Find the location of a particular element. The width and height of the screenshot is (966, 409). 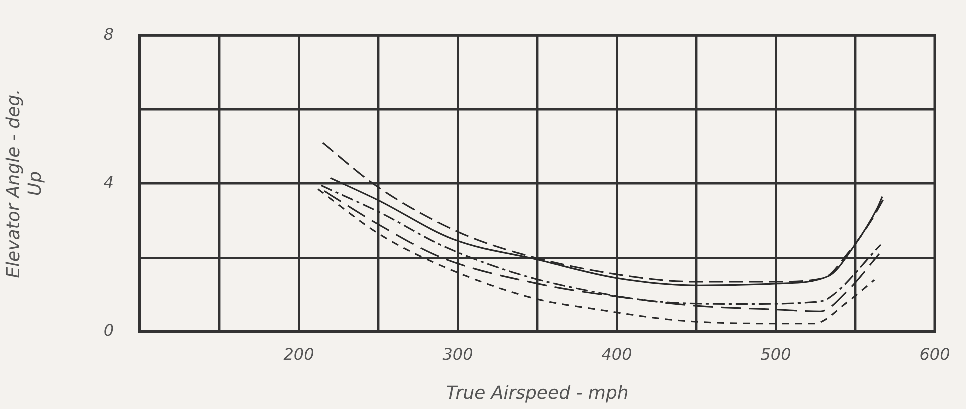

x-axis-title: True Airspeed - mph is located at coordinates (537, 393).